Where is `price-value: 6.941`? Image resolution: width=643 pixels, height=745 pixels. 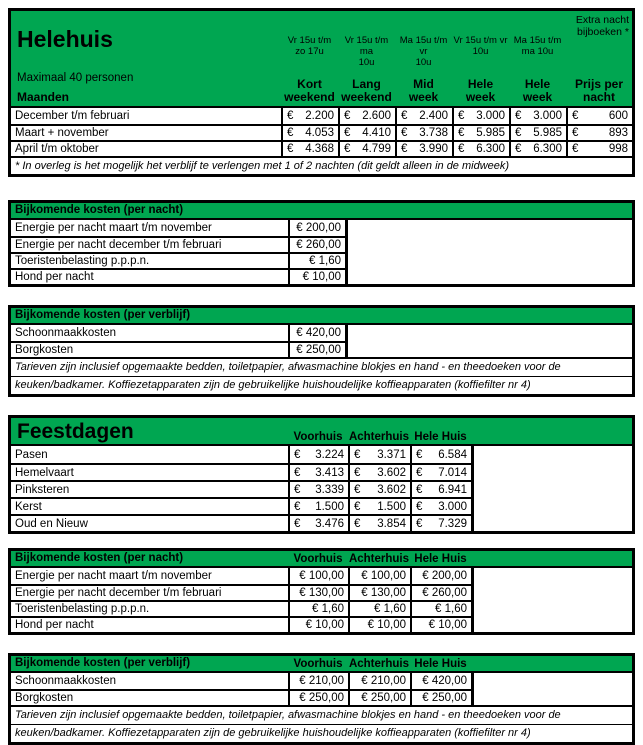 price-value: 6.941 is located at coordinates (452, 489).